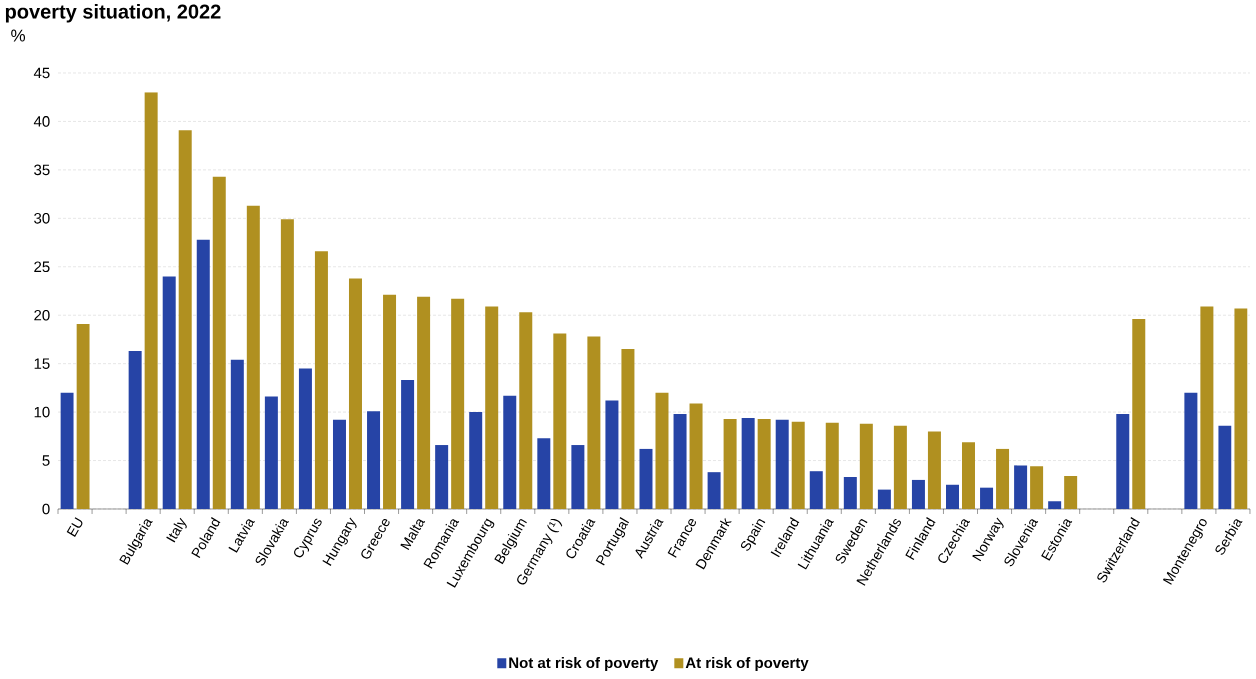 The width and height of the screenshot is (1256, 679). Describe the element at coordinates (584, 664) in the screenshot. I see `legend-label: Not at risk of poverty` at that location.